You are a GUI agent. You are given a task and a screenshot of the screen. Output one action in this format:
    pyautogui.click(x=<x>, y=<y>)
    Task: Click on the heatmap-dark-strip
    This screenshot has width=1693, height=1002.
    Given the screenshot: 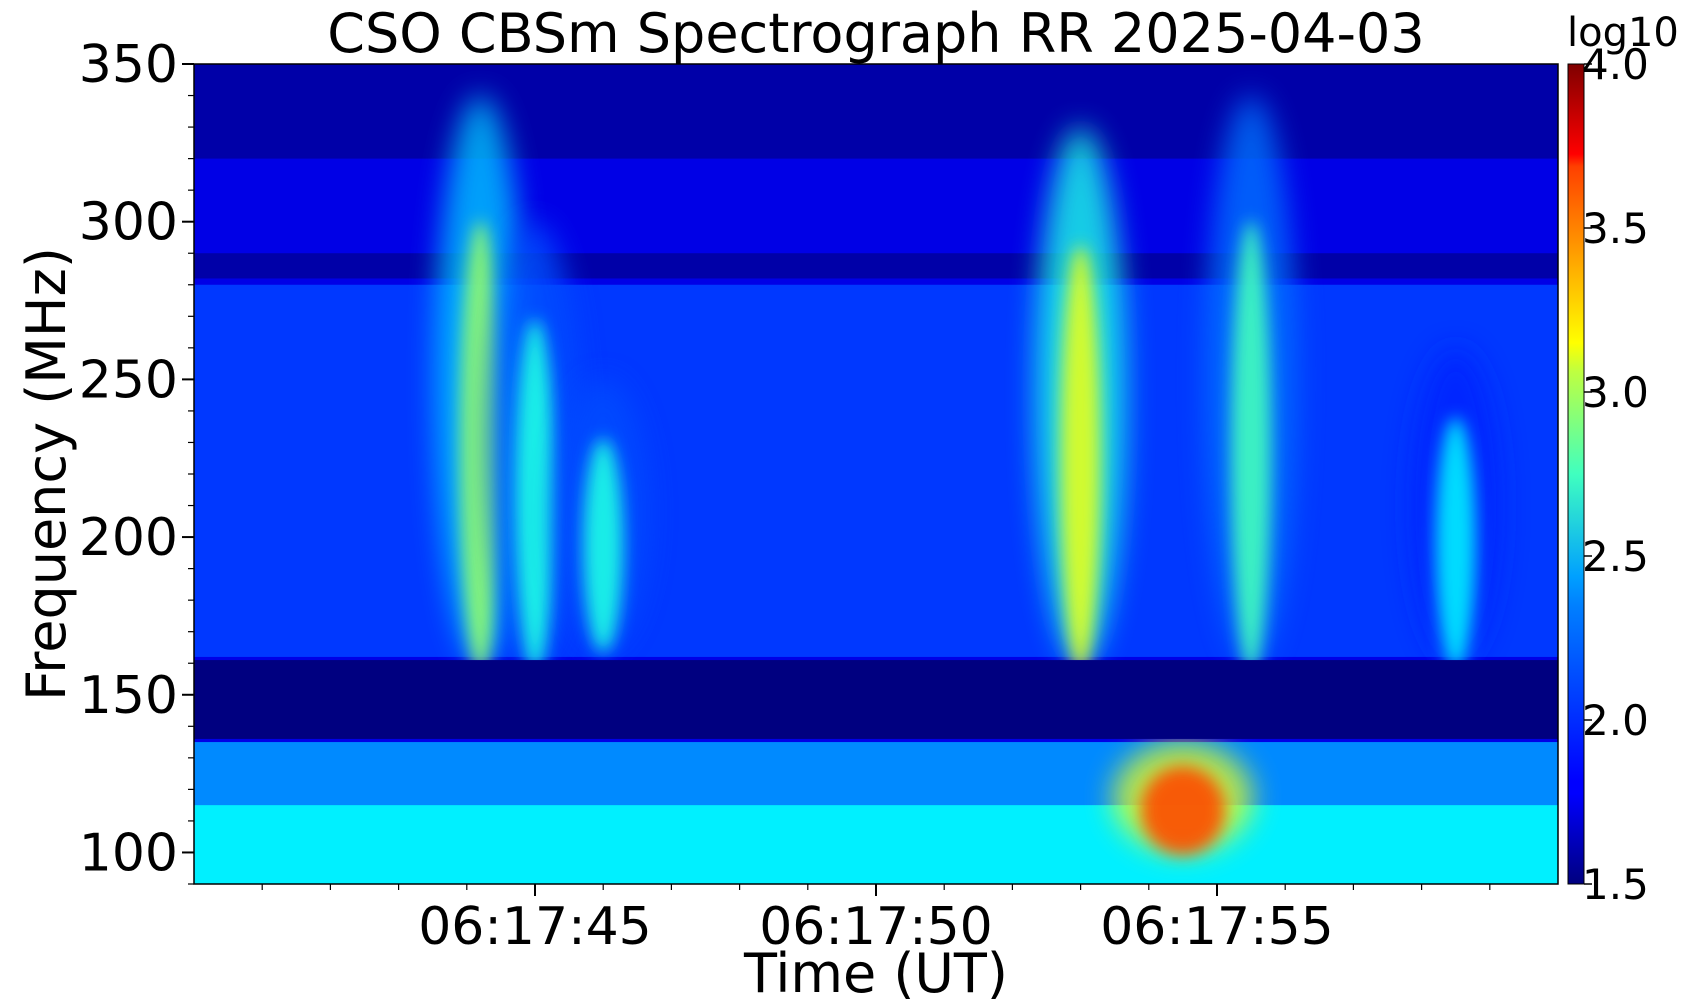 What is the action you would take?
    pyautogui.click(x=876, y=266)
    